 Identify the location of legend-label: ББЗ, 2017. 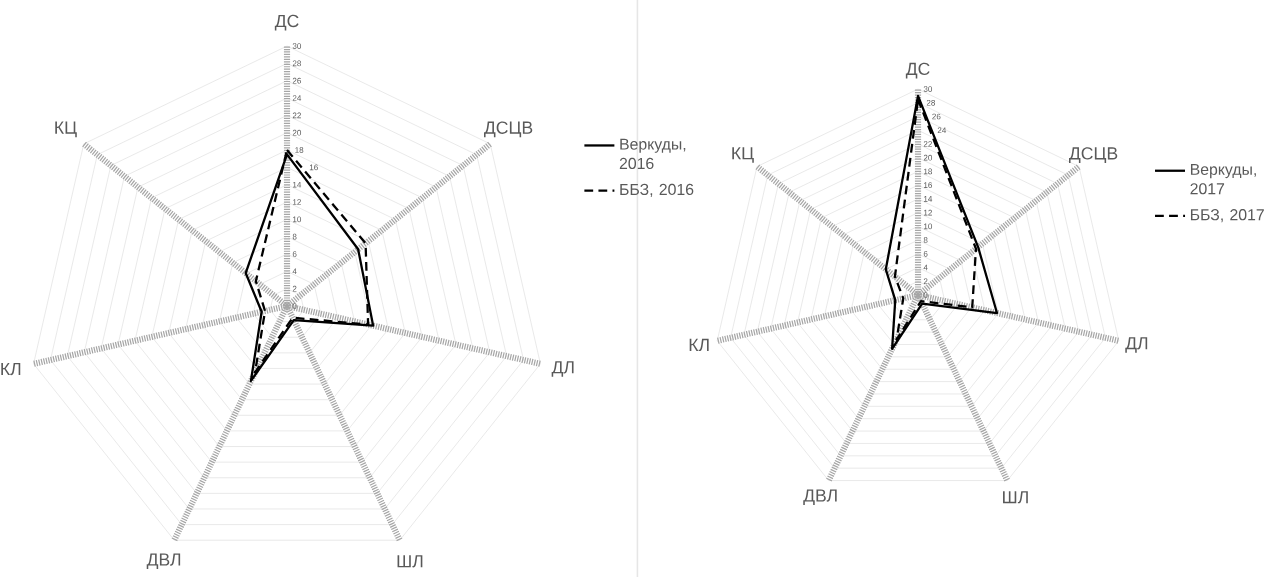
(1227, 216).